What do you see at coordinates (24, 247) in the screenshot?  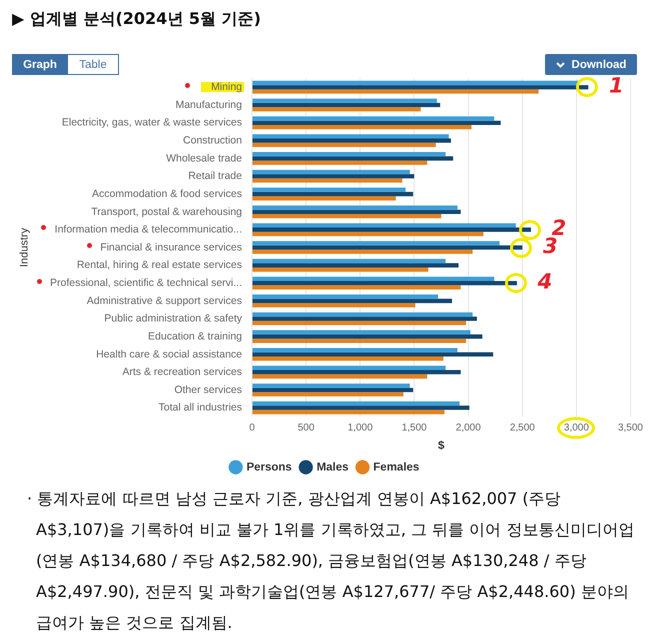 I see `y-axis-title: Industry` at bounding box center [24, 247].